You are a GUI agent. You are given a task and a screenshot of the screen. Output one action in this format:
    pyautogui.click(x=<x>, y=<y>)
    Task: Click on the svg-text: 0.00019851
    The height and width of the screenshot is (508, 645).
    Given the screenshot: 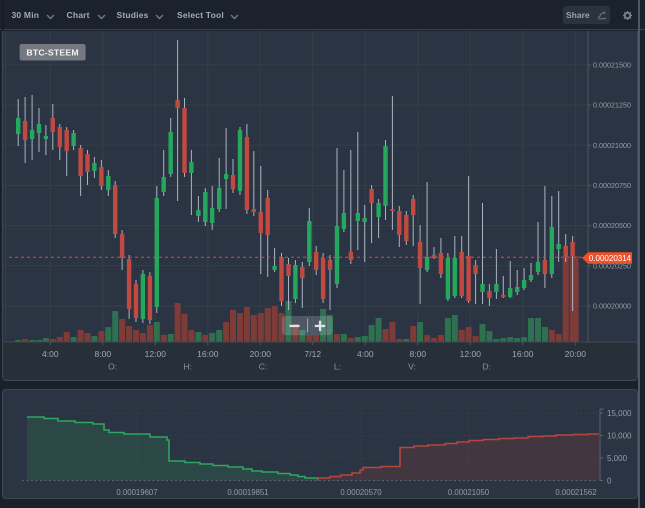 What is the action you would take?
    pyautogui.click(x=247, y=492)
    